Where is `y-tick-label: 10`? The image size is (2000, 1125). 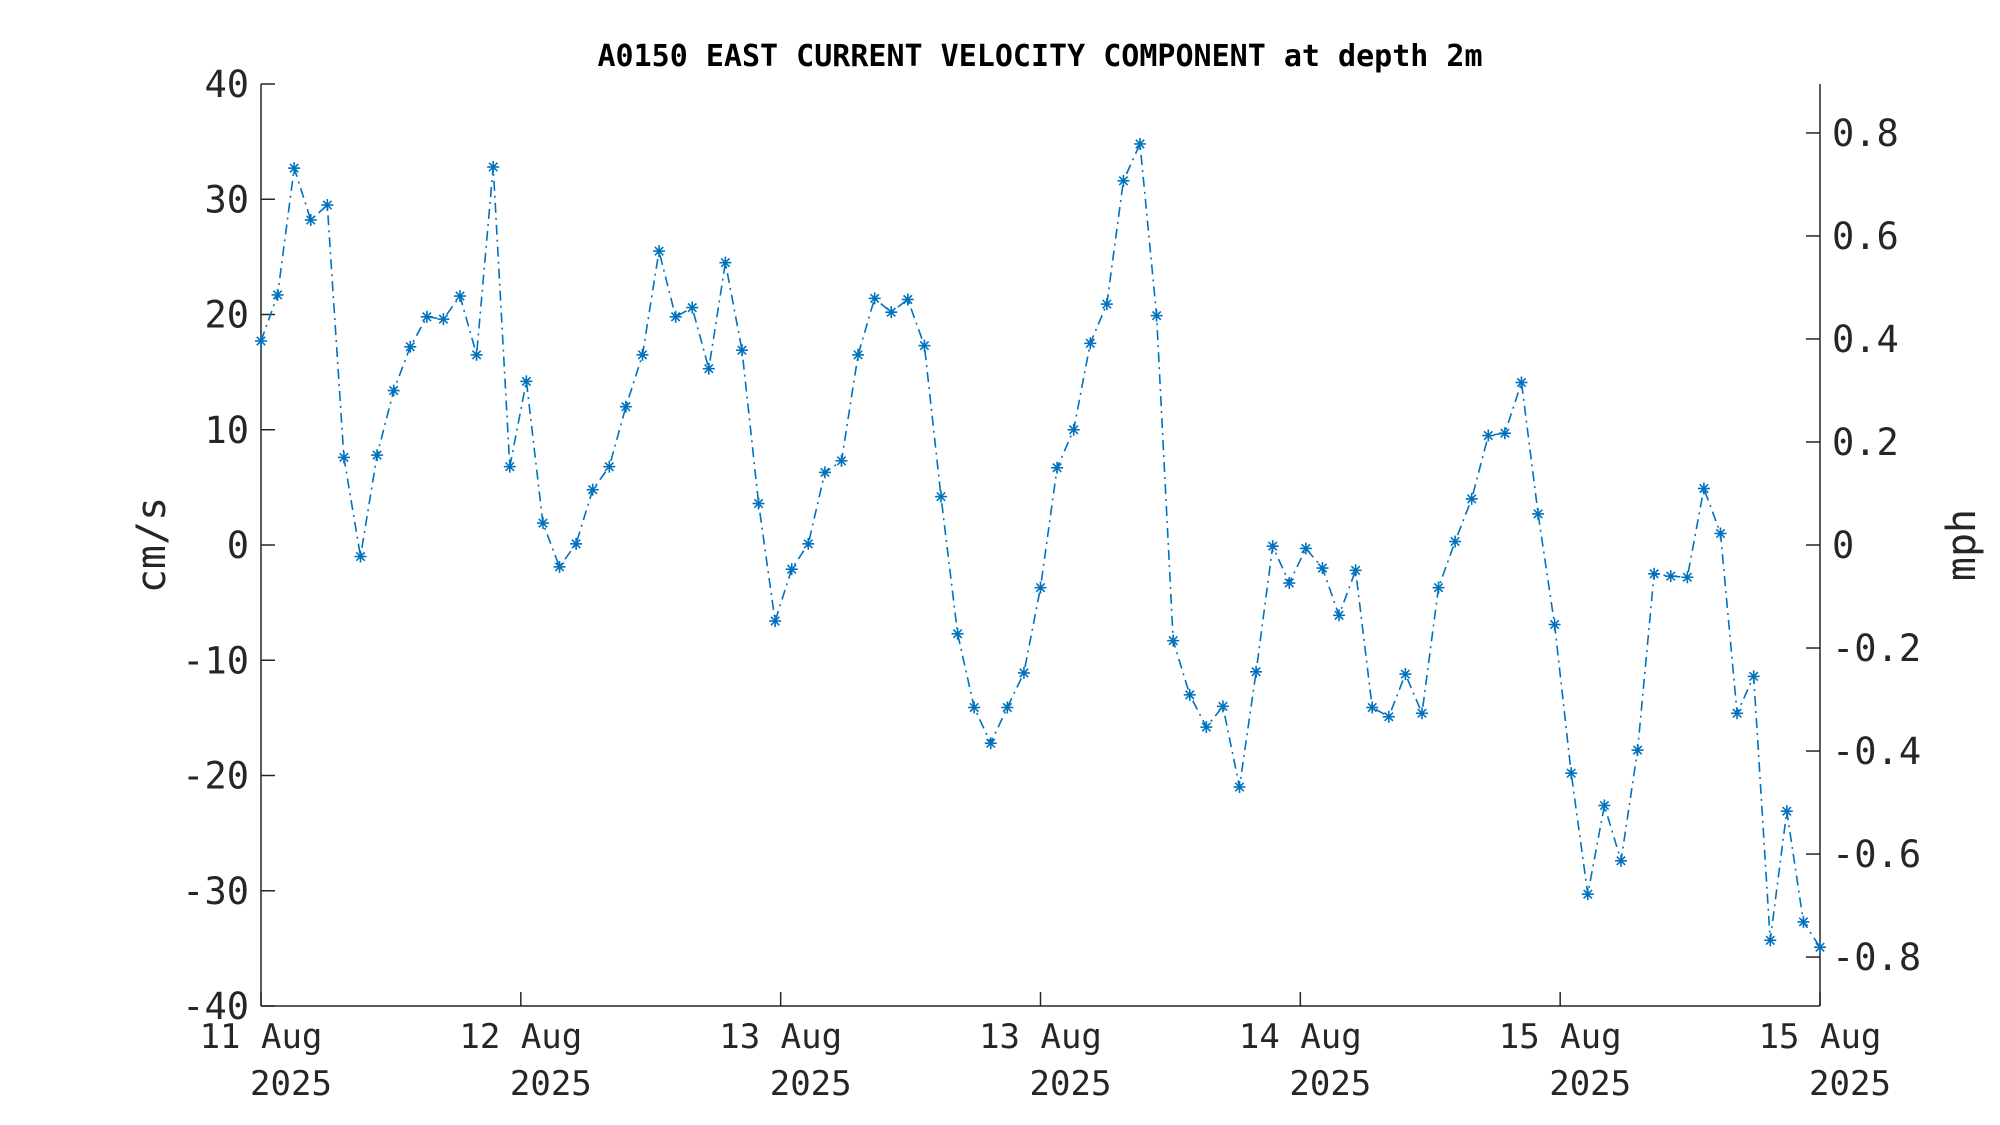
y-tick-label: 10 is located at coordinates (226, 430).